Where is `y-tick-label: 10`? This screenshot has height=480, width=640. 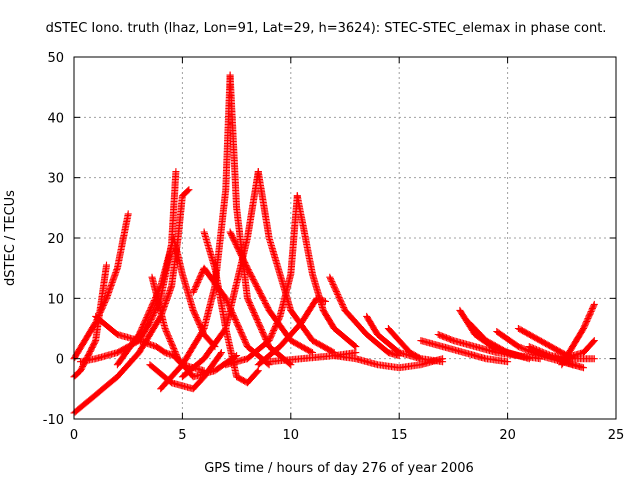 y-tick-label: 10 is located at coordinates (55, 299).